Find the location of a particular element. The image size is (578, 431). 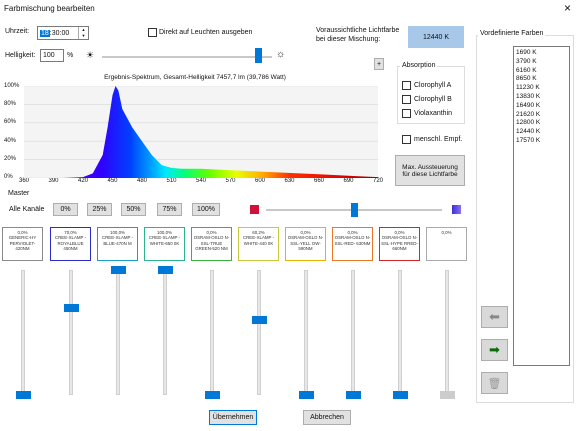

arrow-right-icon: ➡ is located at coordinates (494, 349).